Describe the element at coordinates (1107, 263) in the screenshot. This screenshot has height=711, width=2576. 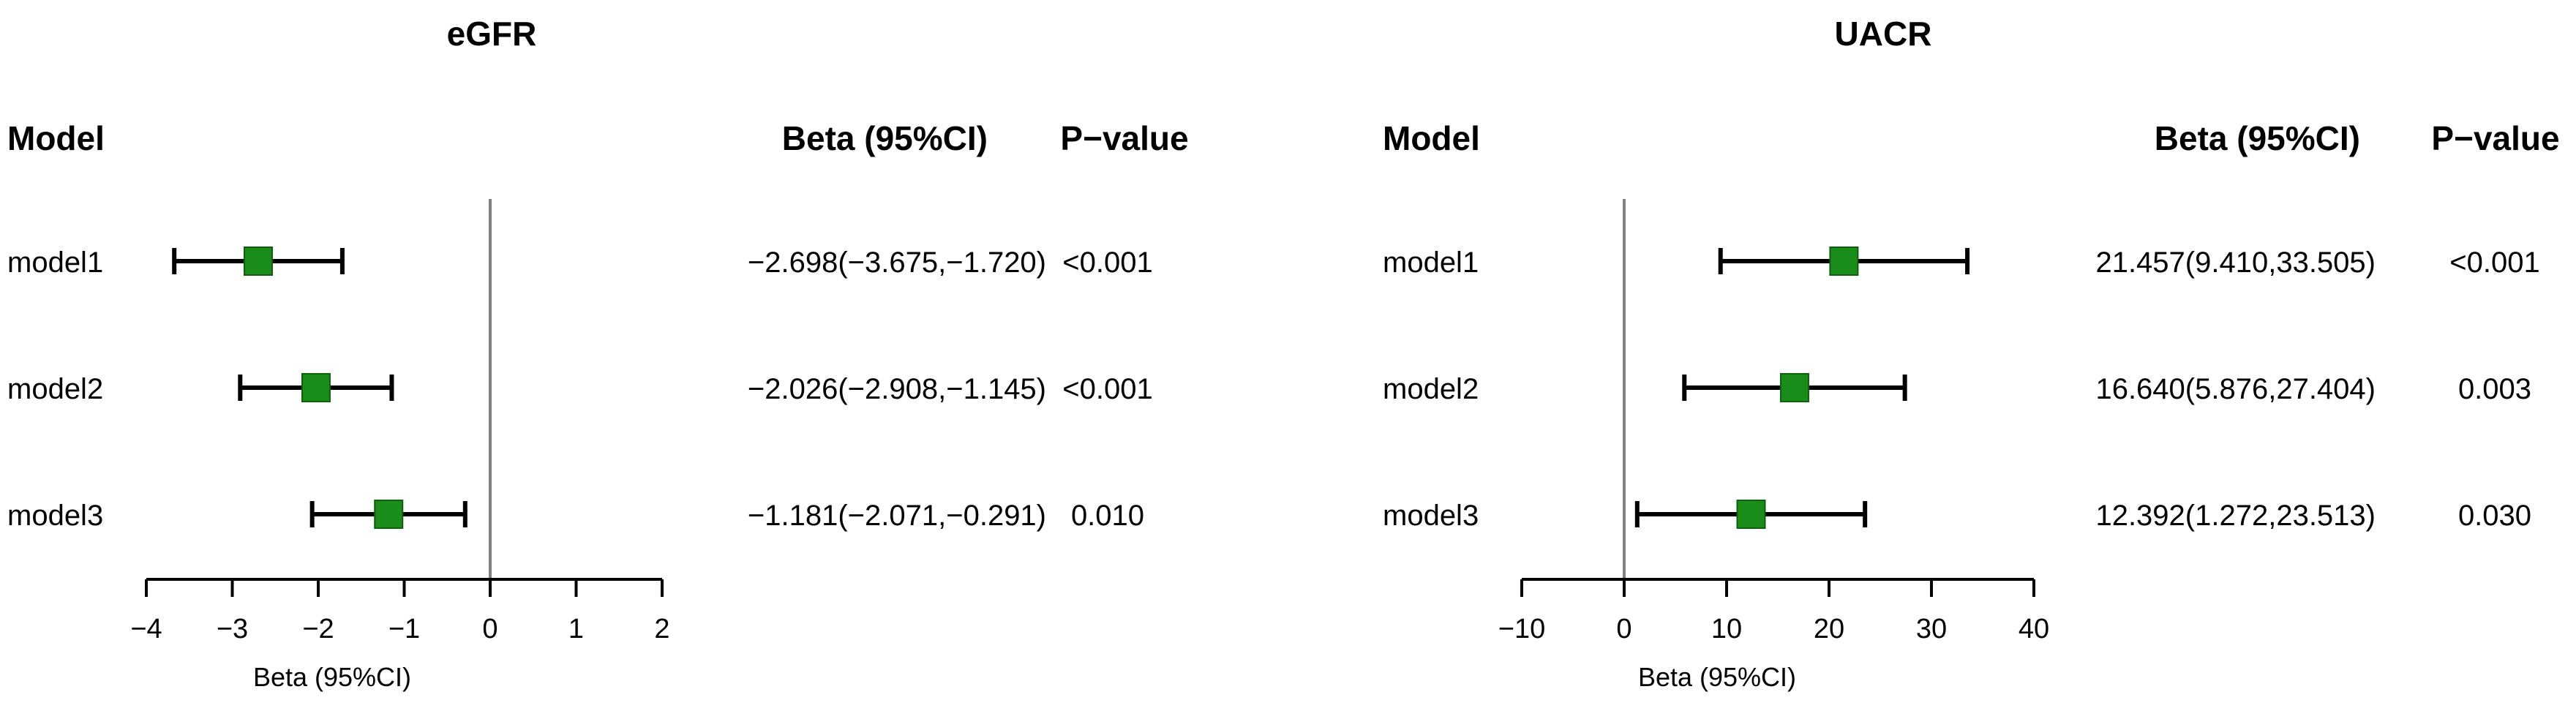
I see `panel-egfr-p-text-1: <0.001` at that location.